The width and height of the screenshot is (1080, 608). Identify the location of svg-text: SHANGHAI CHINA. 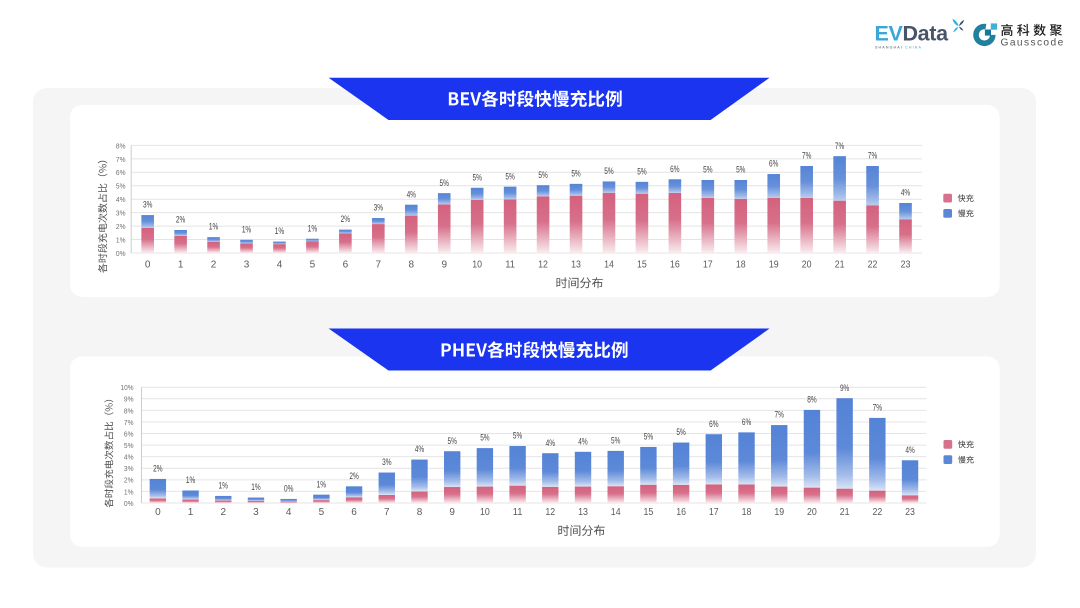
(898, 48).